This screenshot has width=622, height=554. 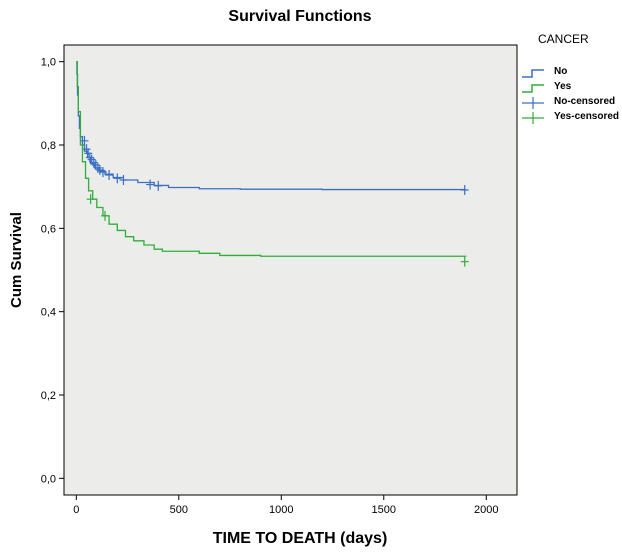 I want to click on legend: CANCER No Yes No-censored Y, so click(x=571, y=79).